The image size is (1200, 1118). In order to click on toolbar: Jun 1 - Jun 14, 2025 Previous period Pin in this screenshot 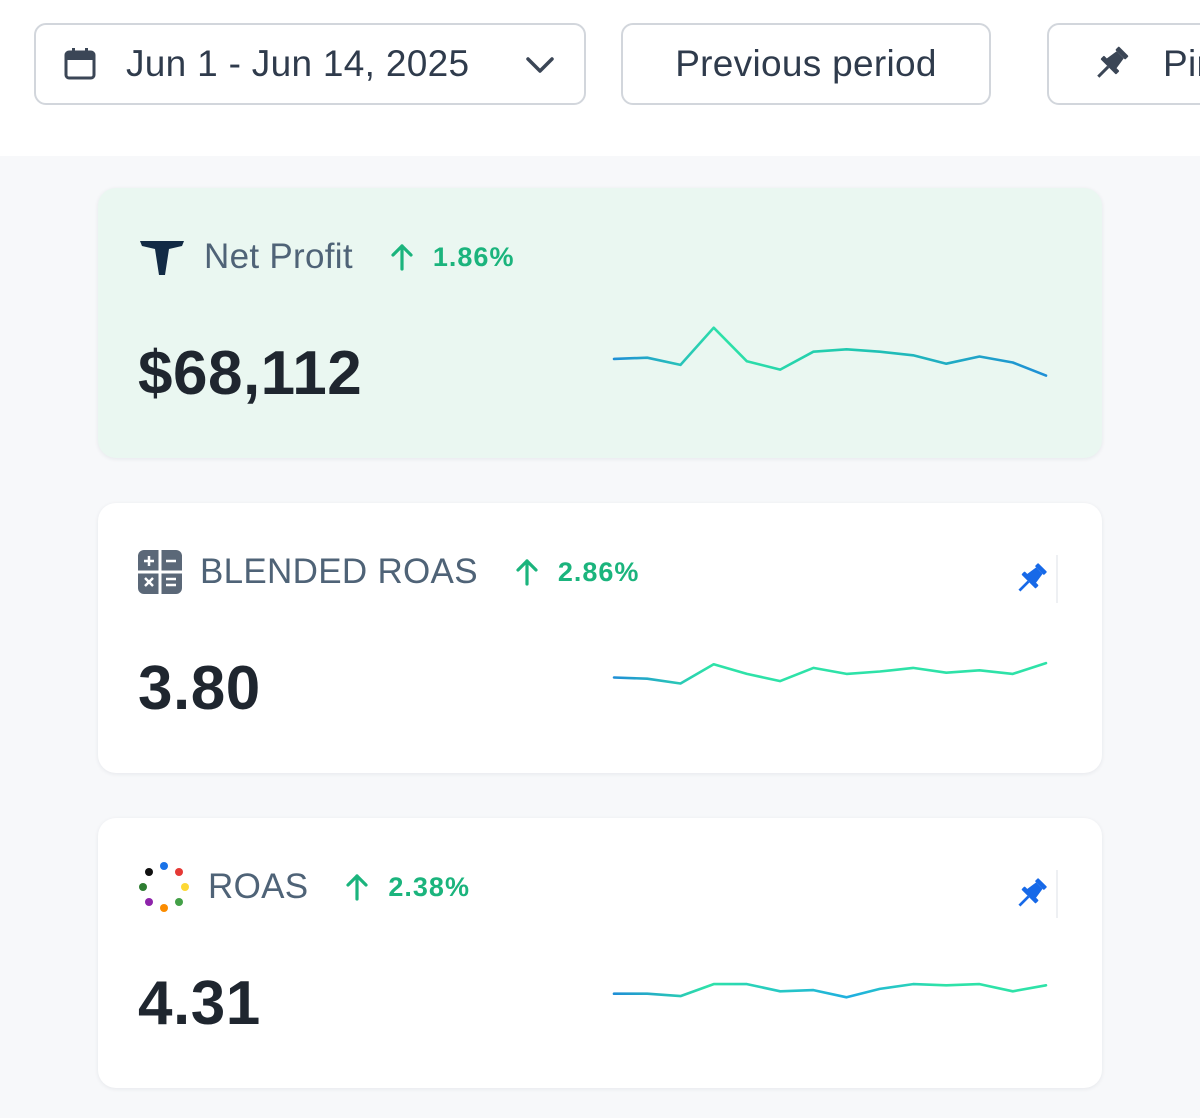, I will do `click(600, 78)`.